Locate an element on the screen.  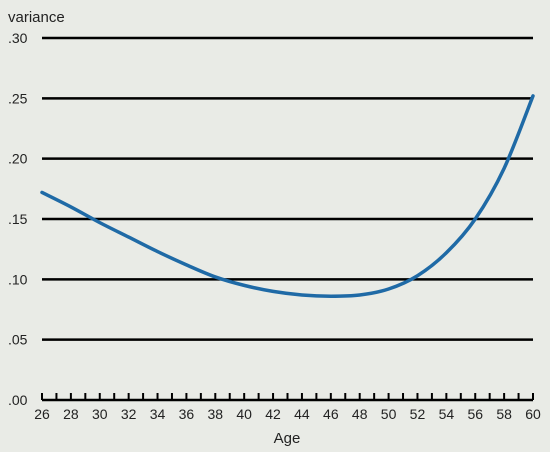
x-tick-label: 36 is located at coordinates (187, 414).